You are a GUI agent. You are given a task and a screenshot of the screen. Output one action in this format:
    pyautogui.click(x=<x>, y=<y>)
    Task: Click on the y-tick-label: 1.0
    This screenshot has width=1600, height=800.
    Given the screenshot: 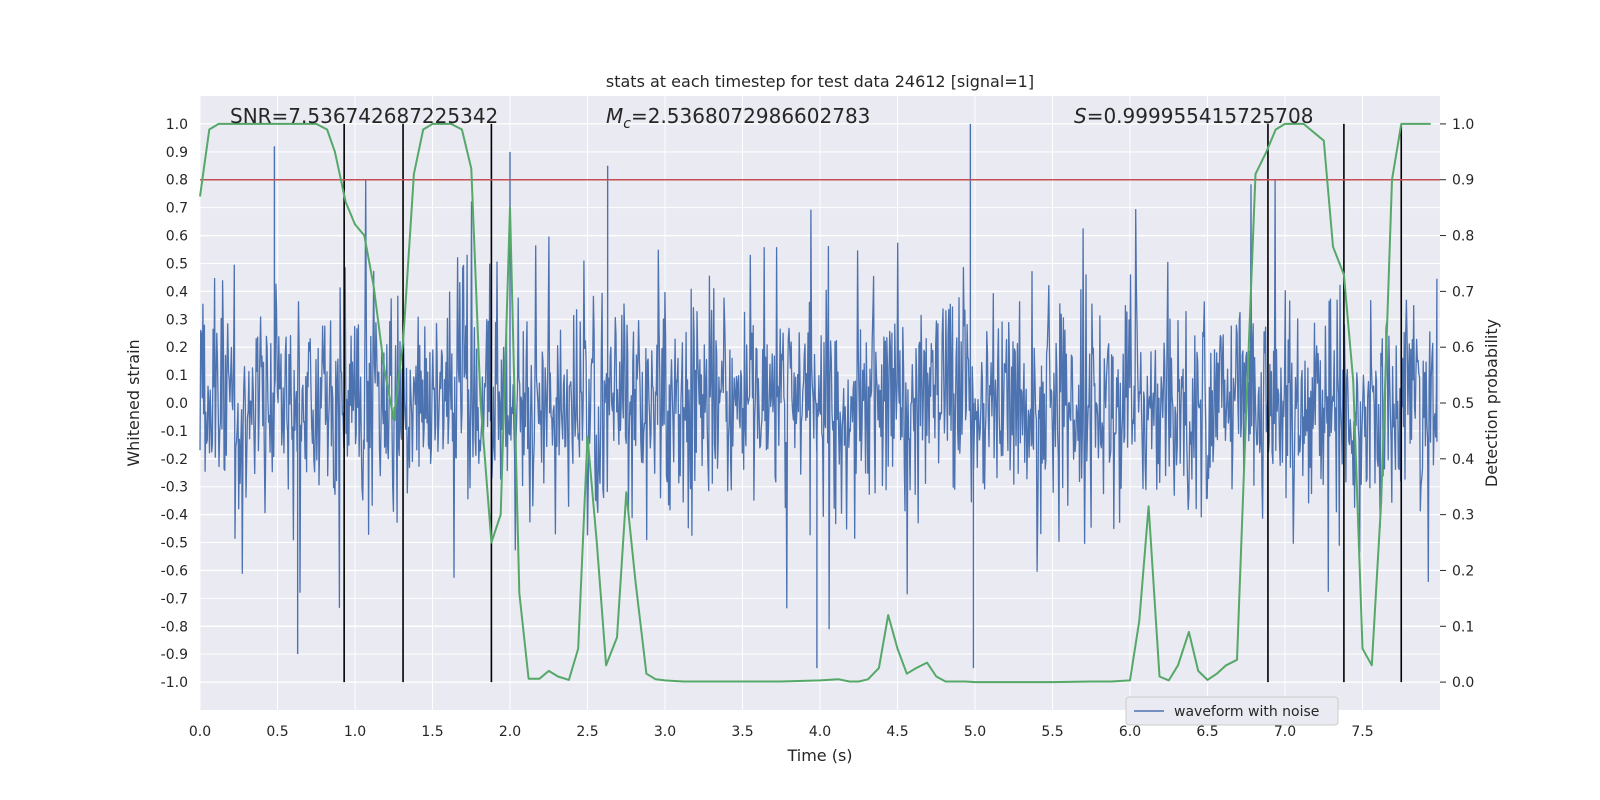 What is the action you would take?
    pyautogui.click(x=177, y=125)
    